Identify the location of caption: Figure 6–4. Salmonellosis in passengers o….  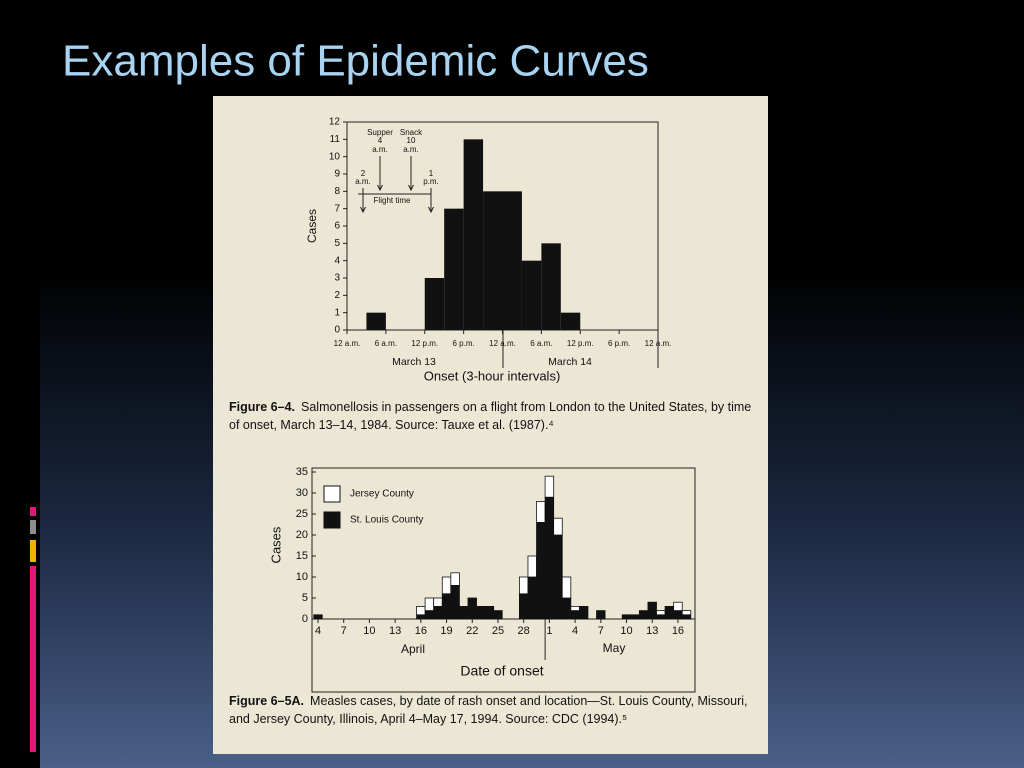
(494, 416).